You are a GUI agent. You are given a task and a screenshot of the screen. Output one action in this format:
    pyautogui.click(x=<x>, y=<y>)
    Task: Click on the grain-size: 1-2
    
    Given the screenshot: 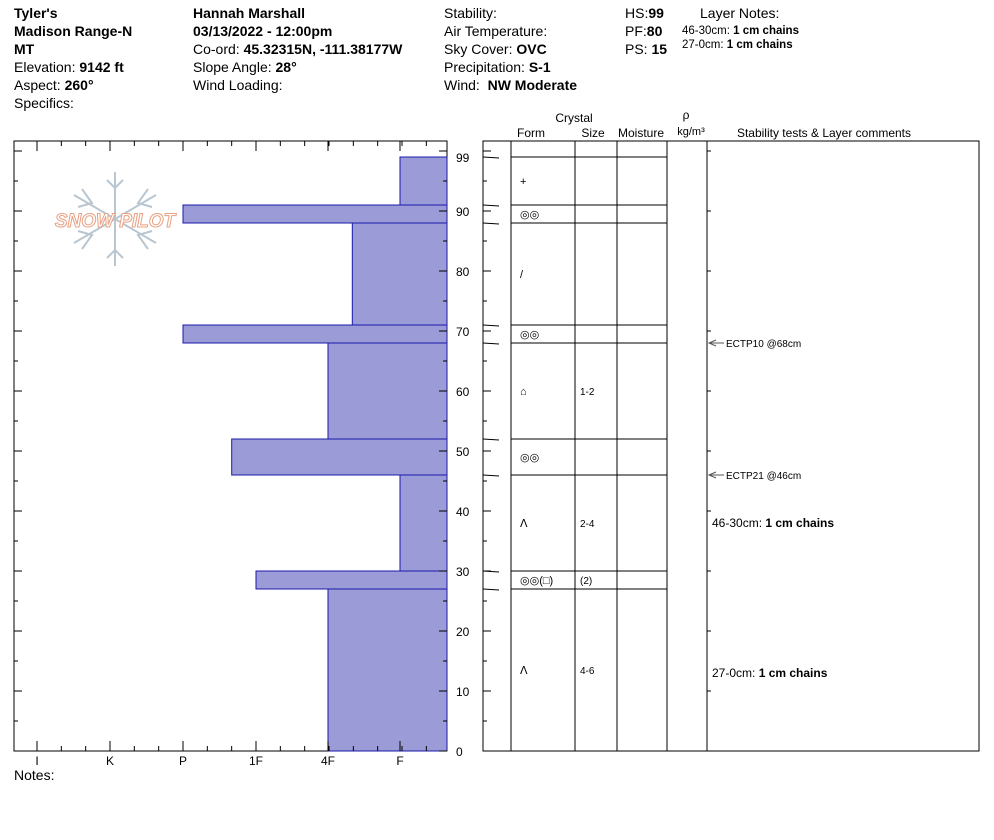 What is the action you would take?
    pyautogui.click(x=587, y=392)
    